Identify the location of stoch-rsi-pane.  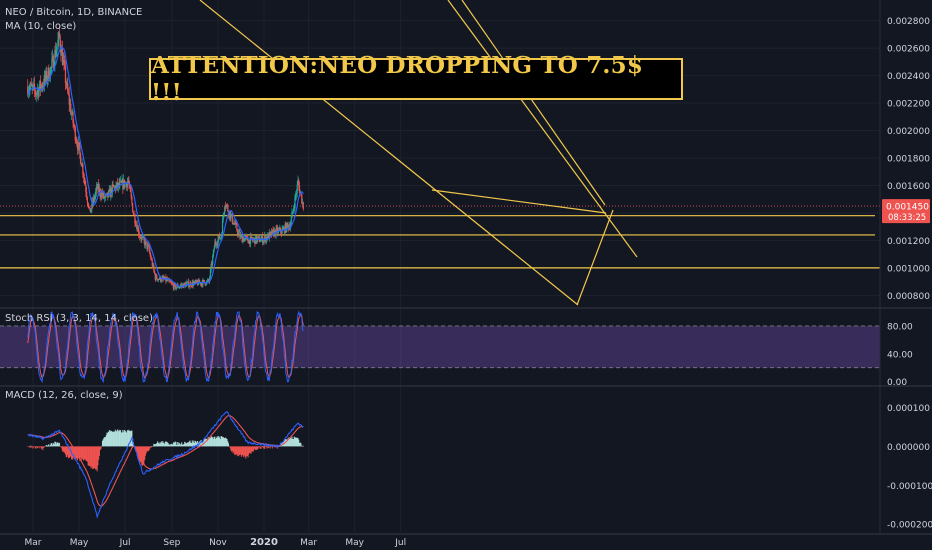
(440, 347).